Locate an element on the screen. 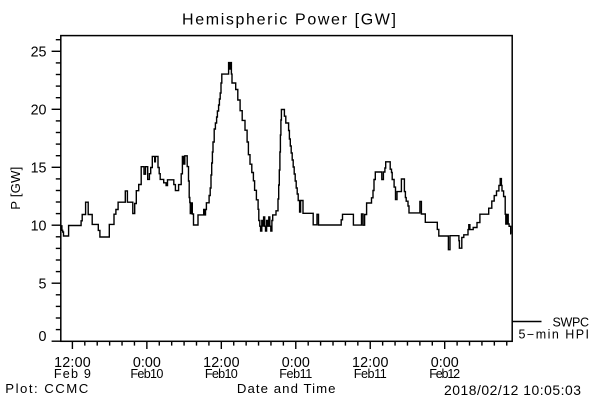 Image resolution: width=600 pixels, height=400 pixels. svg-text: 15 is located at coordinates (39, 169).